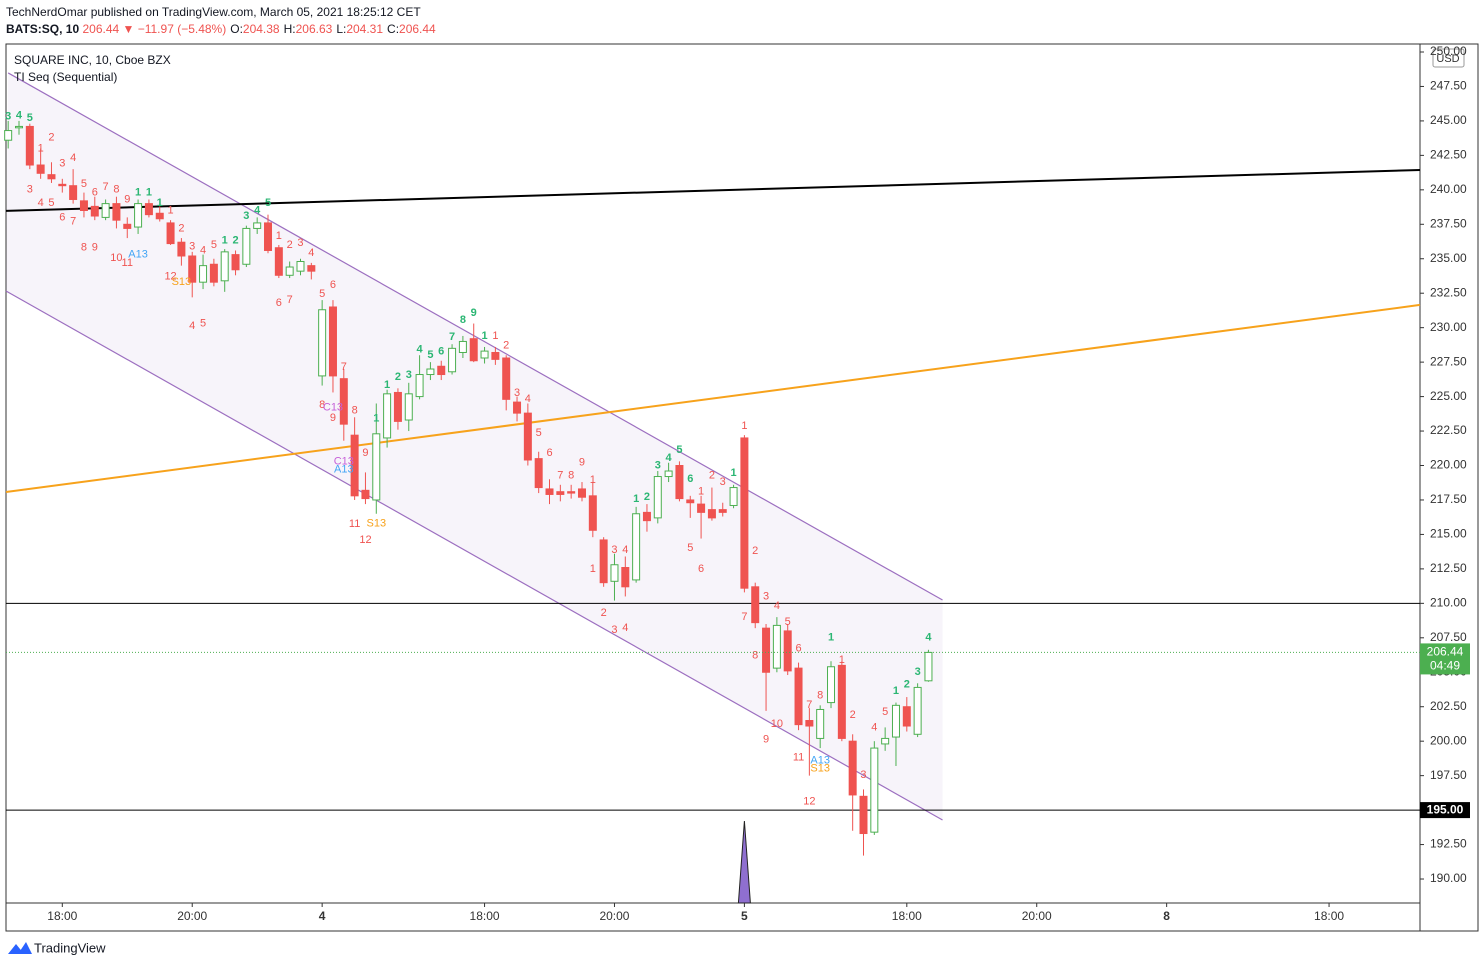  Describe the element at coordinates (744, 862) in the screenshot. I see `signal-spike` at that location.